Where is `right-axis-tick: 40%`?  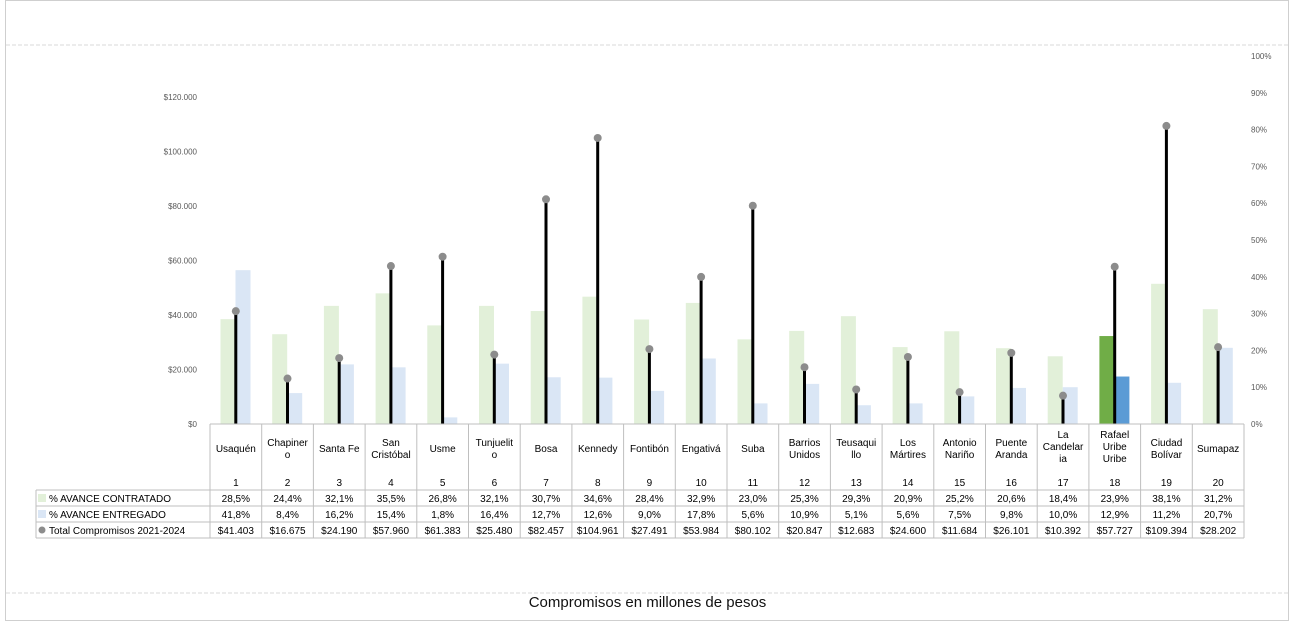
right-axis-tick: 40% is located at coordinates (1259, 277).